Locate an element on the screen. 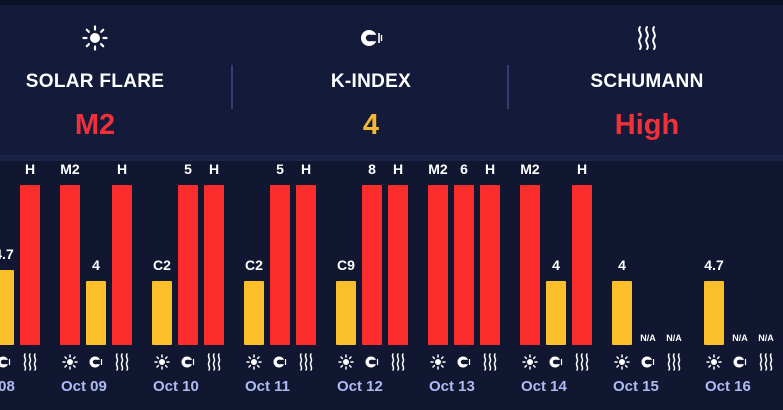 The height and width of the screenshot is (410, 783). date-label: Oct 15 is located at coordinates (636, 386).